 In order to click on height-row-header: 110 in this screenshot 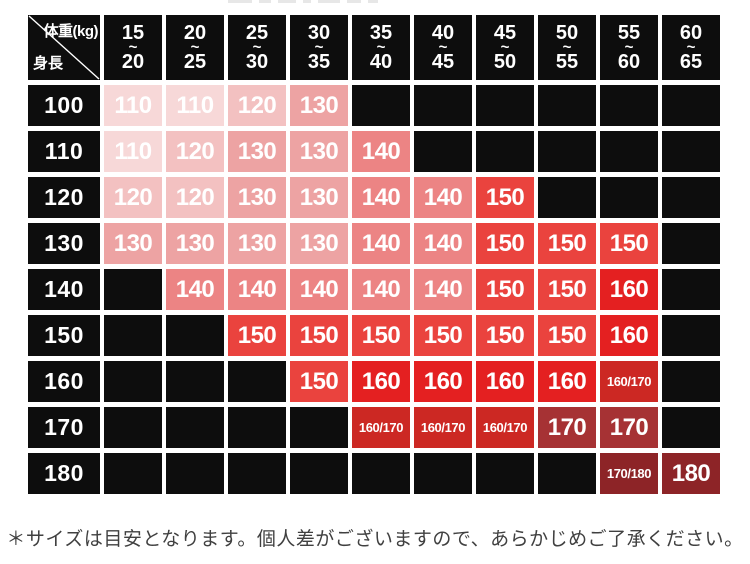, I will do `click(64, 151)`.